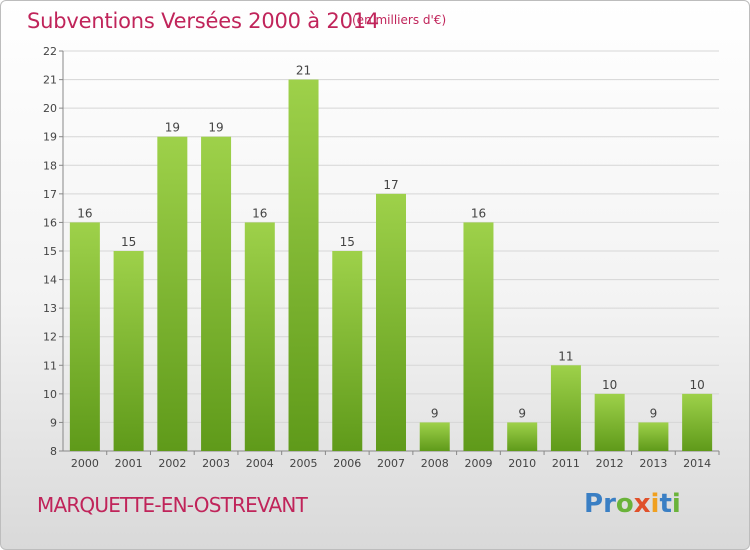  I want to click on y-tick-label: 19, so click(50, 137).